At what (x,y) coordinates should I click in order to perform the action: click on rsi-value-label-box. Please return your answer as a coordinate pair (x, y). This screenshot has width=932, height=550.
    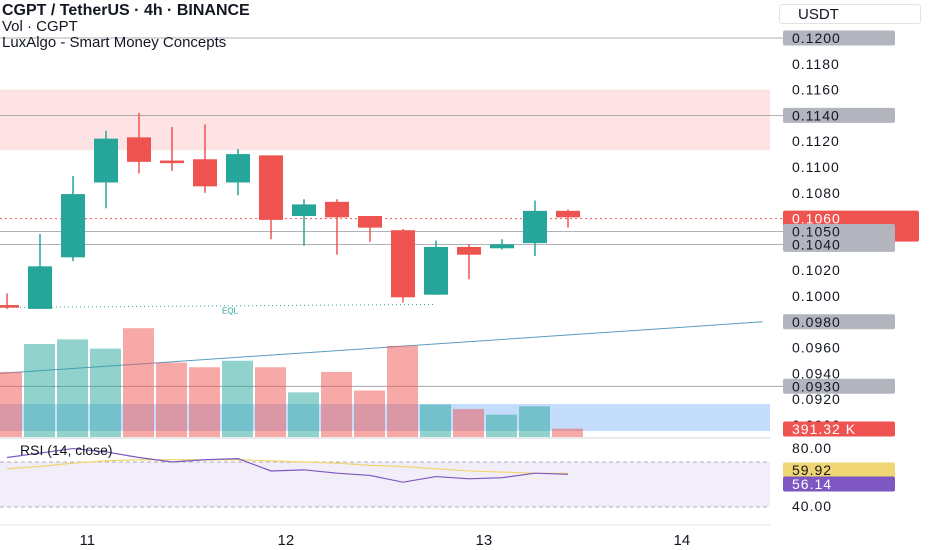
    Looking at the image, I should click on (839, 484).